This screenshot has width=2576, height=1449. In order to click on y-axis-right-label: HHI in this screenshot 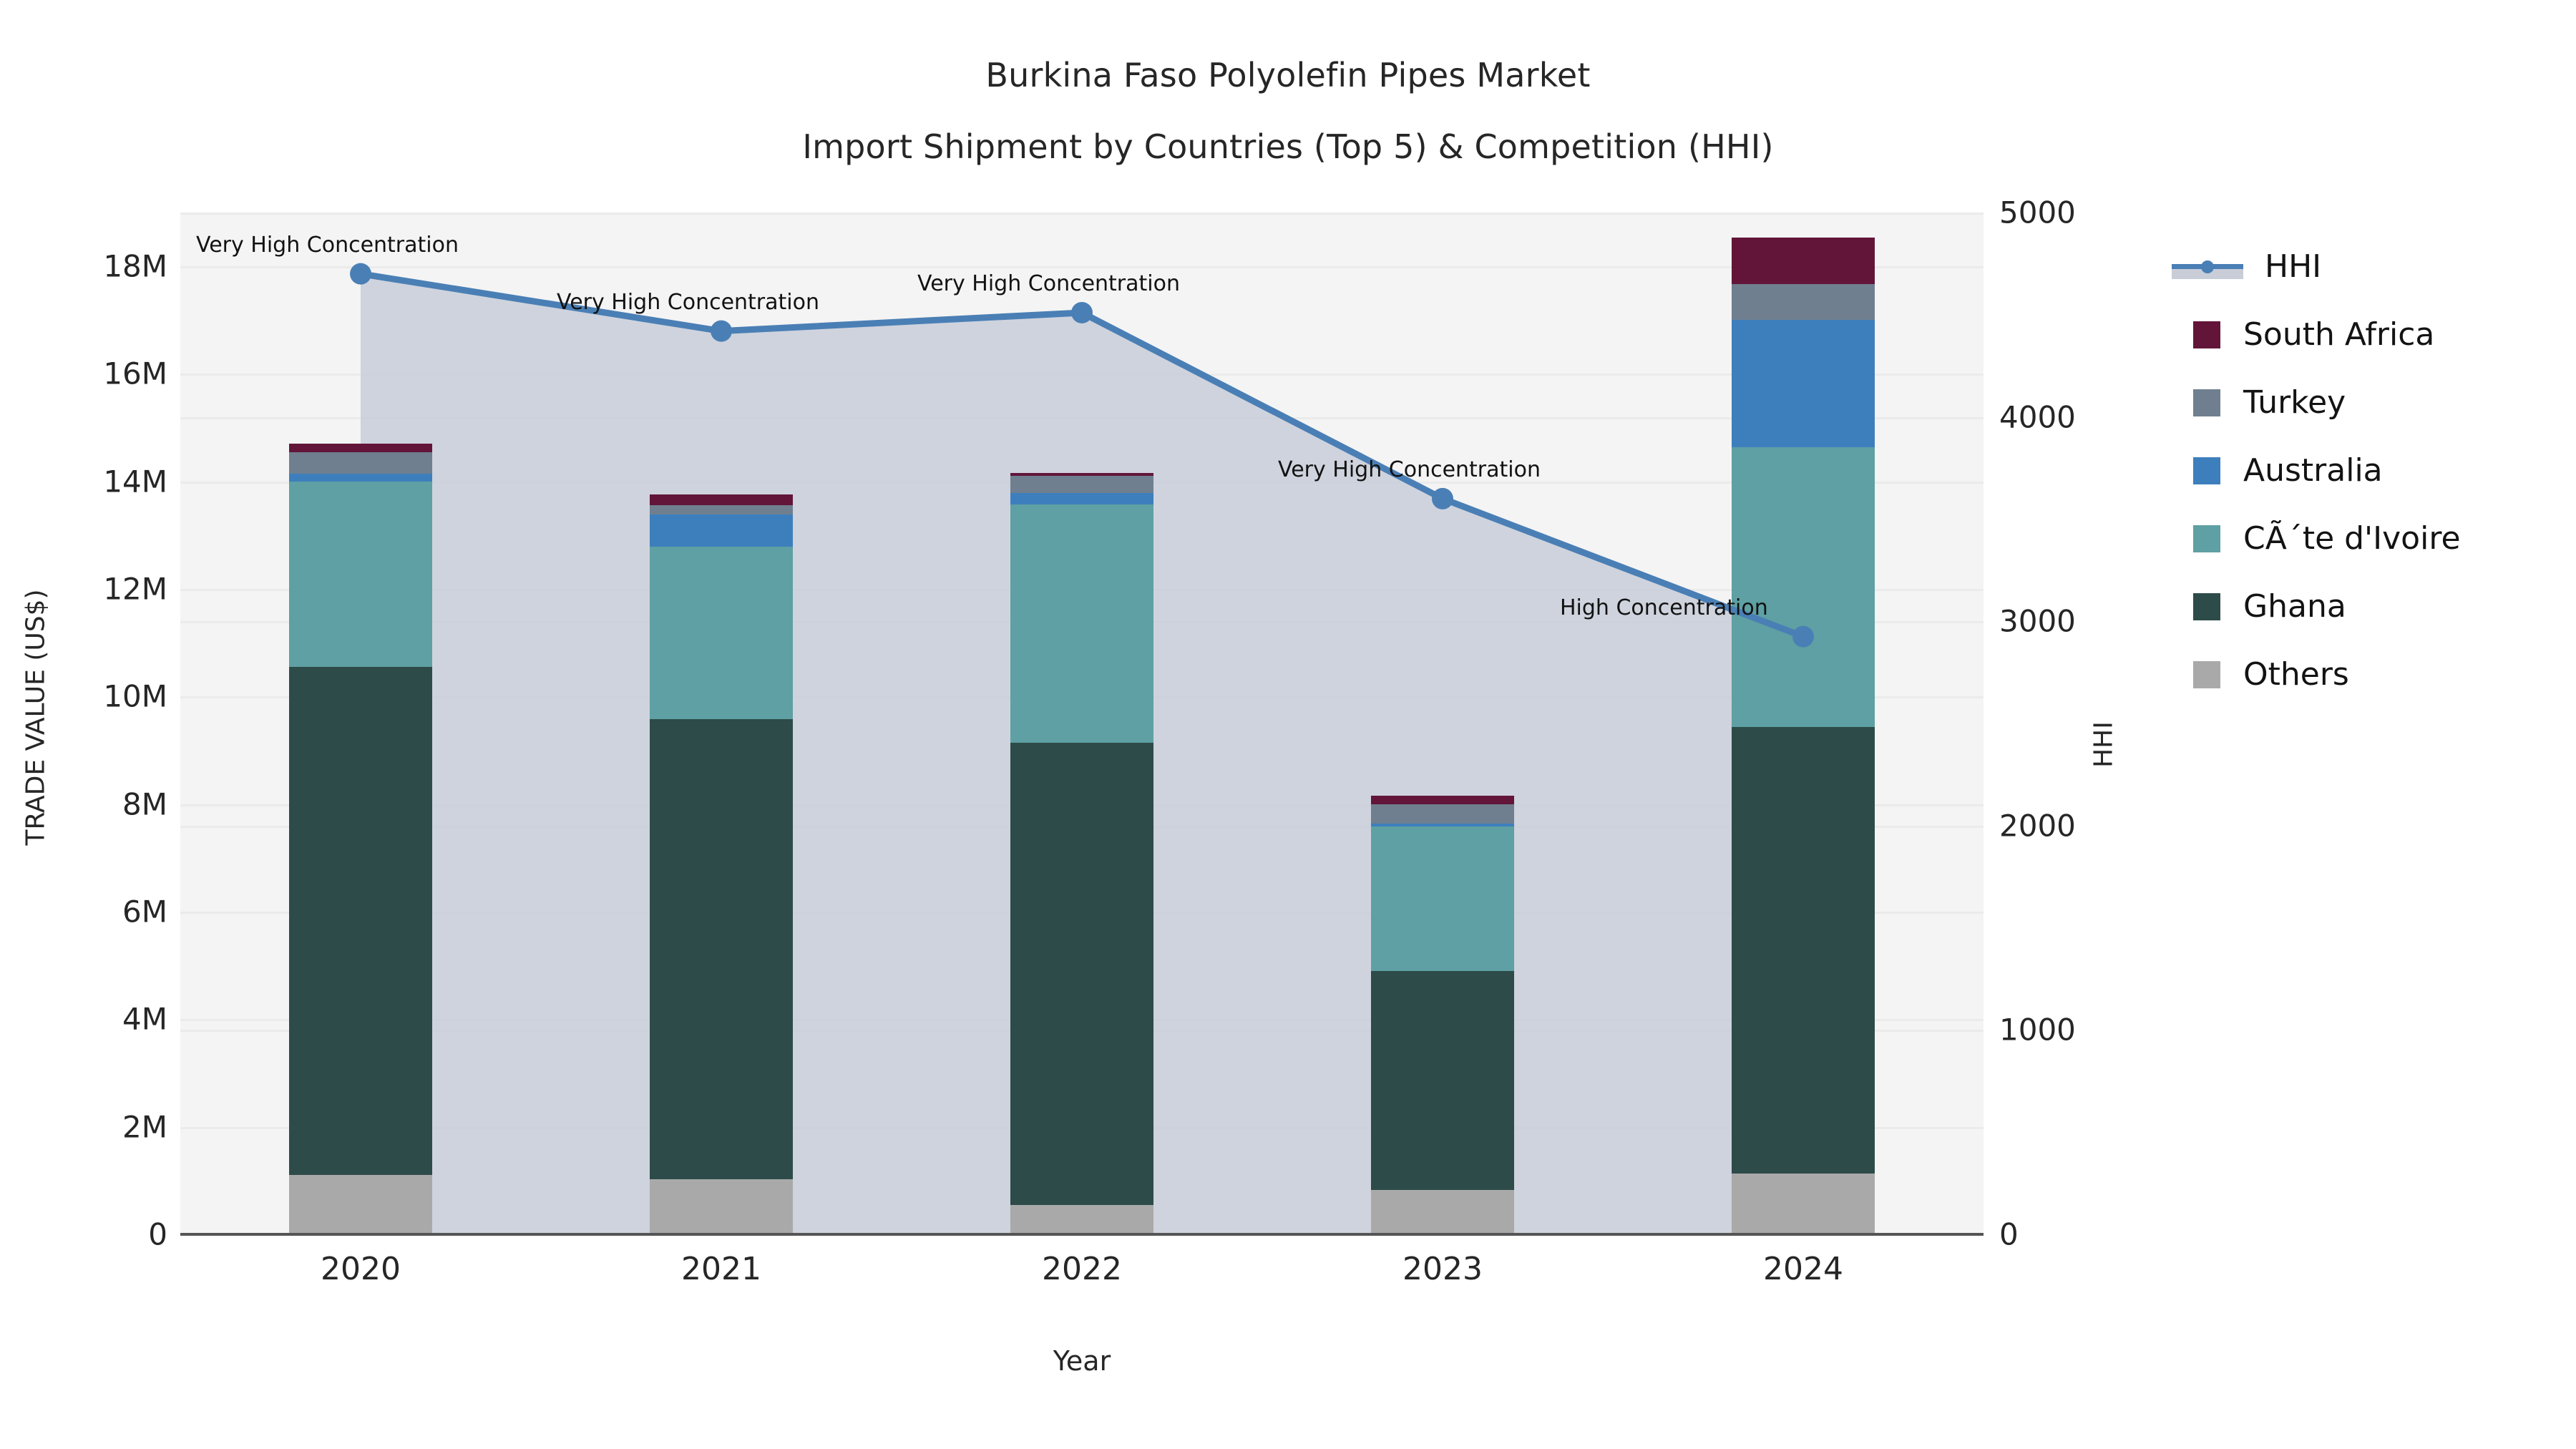, I will do `click(2104, 744)`.